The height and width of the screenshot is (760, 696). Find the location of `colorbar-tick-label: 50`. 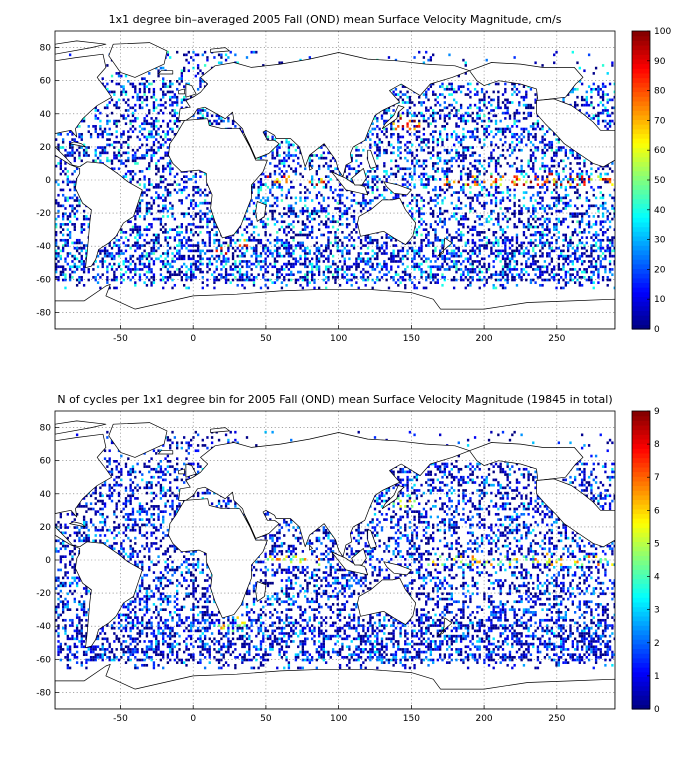

colorbar-tick-label: 50 is located at coordinates (660, 181).